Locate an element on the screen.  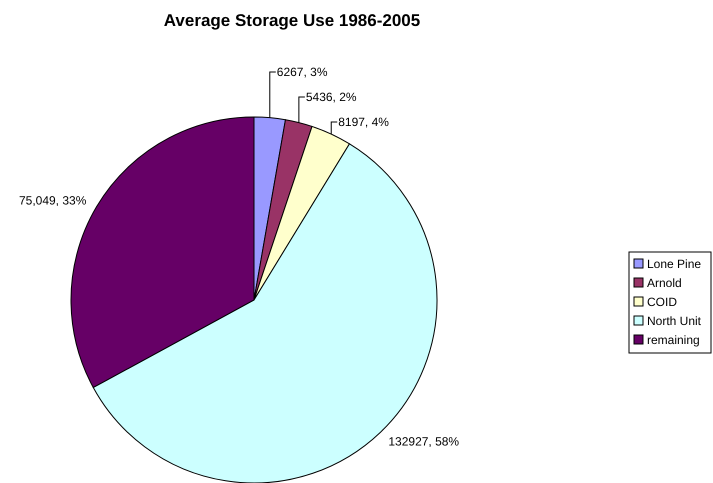
chart-title: Average Storage Use 1986-2005 is located at coordinates (292, 20).